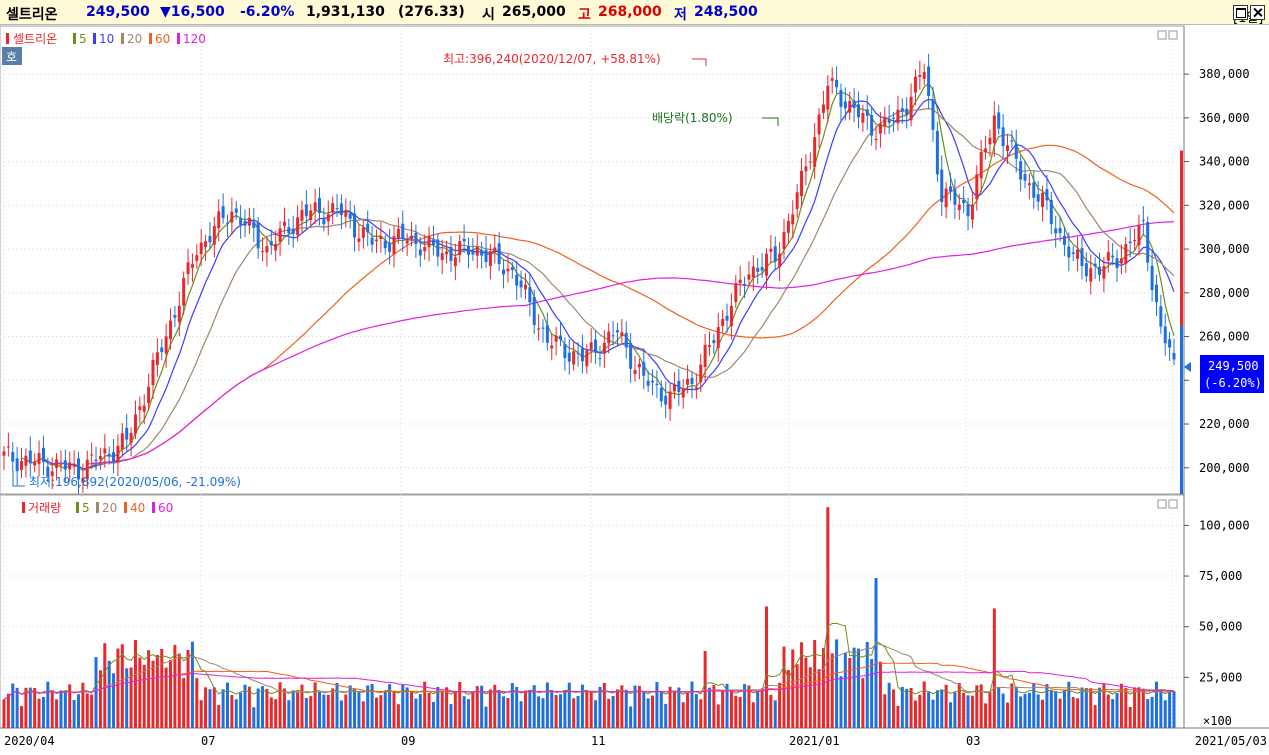 This screenshot has width=1269, height=755. What do you see at coordinates (126, 480) in the screenshot?
I see `low-annotation: 최저:196,892(2020/05/06, -21.09%)` at bounding box center [126, 480].